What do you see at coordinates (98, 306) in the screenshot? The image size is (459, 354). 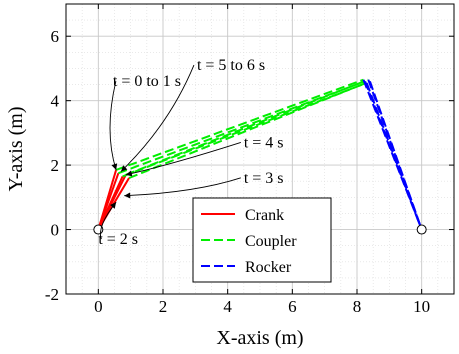 I see `x-tick-label: 0` at bounding box center [98, 306].